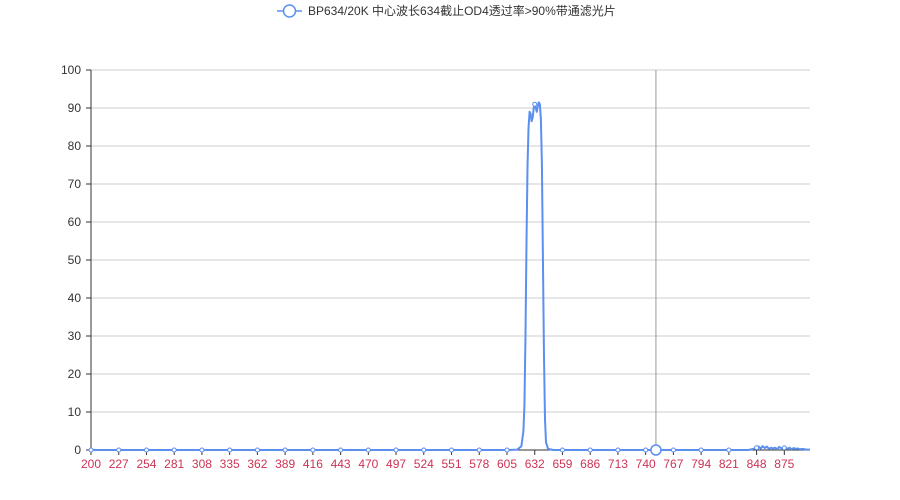 The image size is (900, 500). Describe the element at coordinates (75, 336) in the screenshot. I see `y-tick-label: 30` at that location.